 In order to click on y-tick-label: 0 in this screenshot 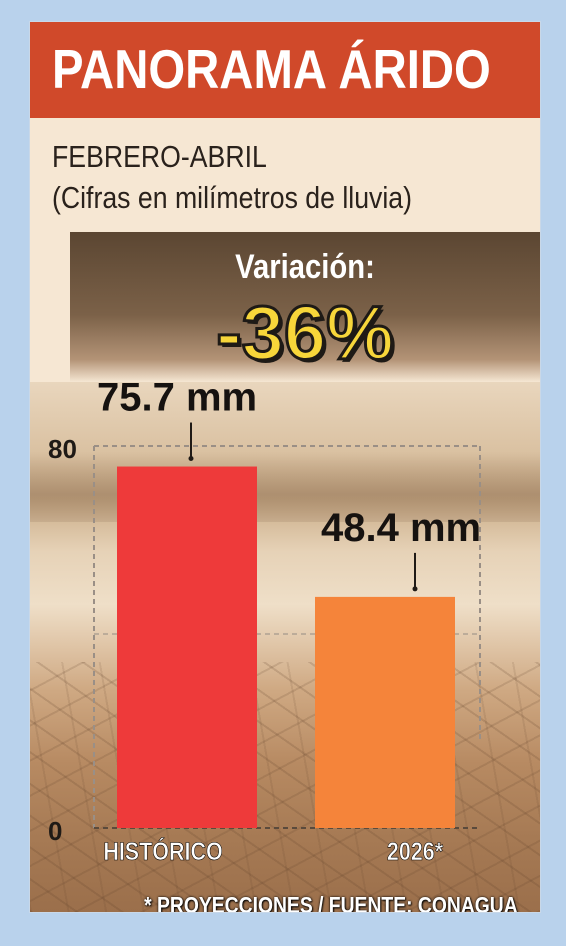, I will do `click(55, 831)`.